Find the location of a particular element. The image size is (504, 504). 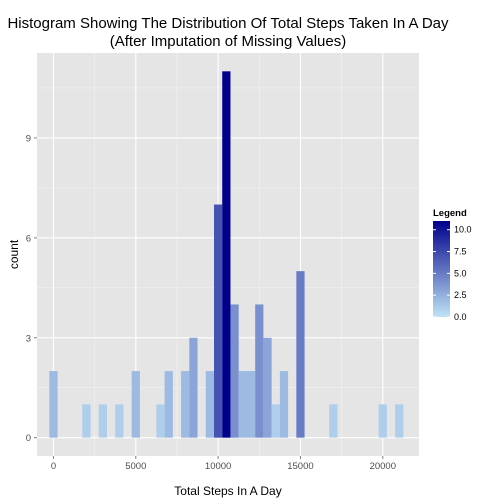

x-tick-label: 10000 is located at coordinates (218, 466).